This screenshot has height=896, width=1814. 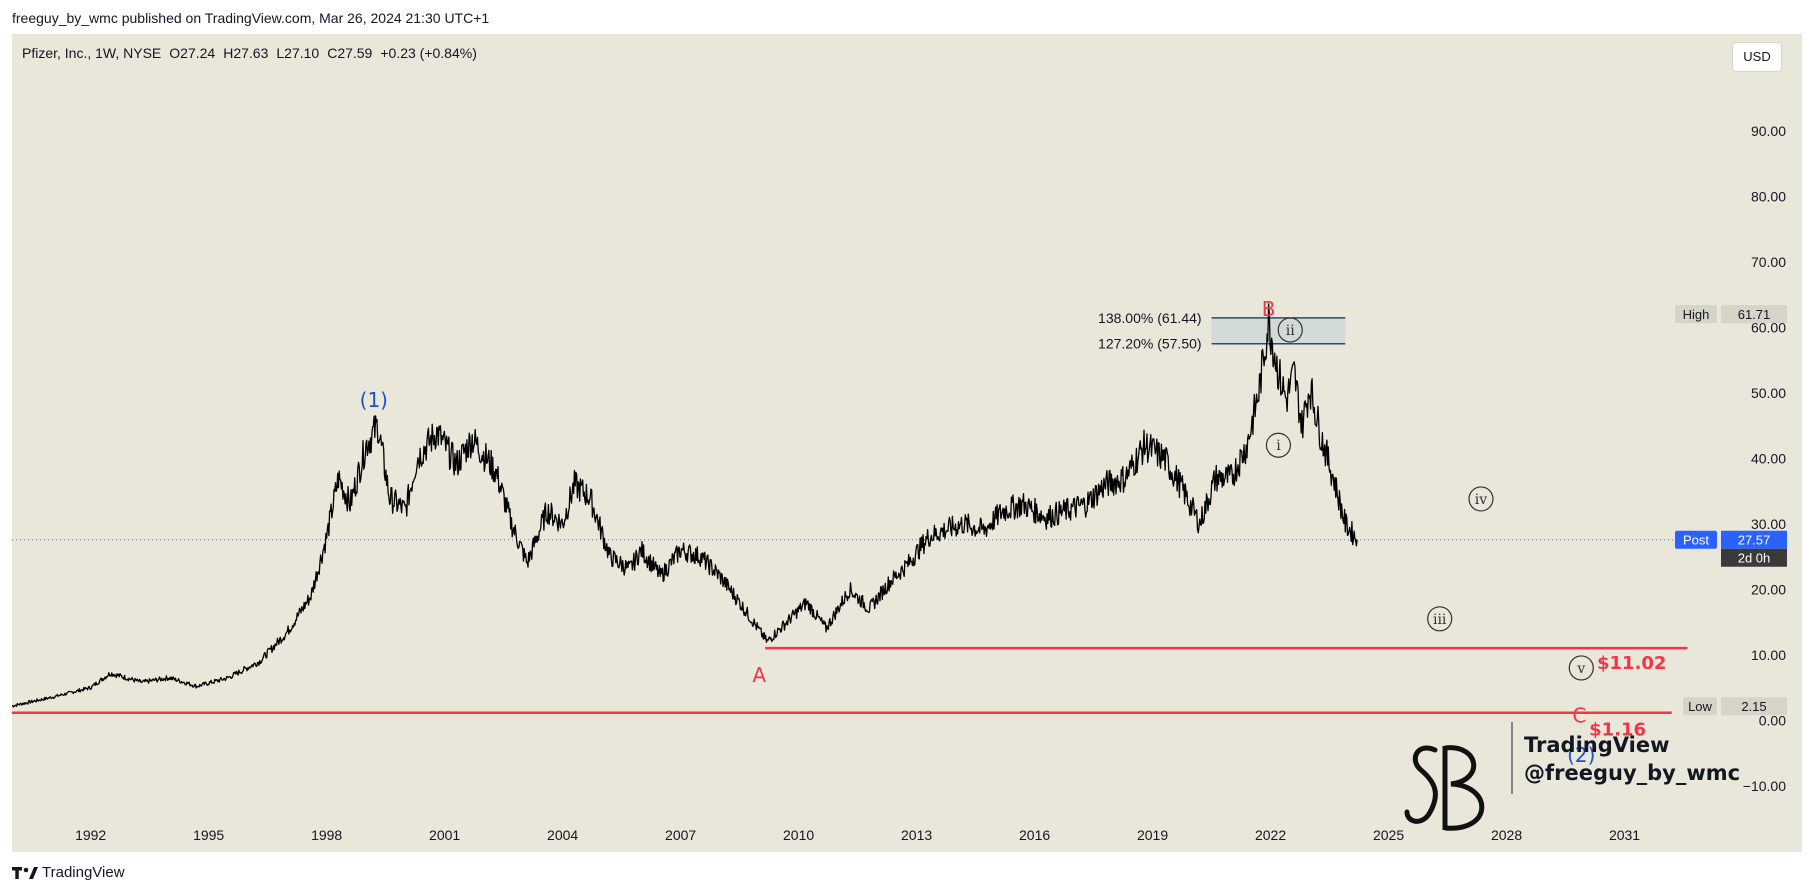 What do you see at coordinates (1768, 196) in the screenshot?
I see `price-axis-tick-label: 80.00` at bounding box center [1768, 196].